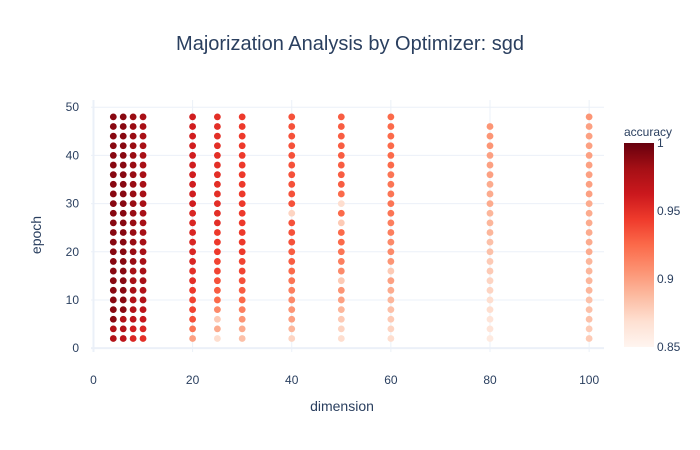 This screenshot has width=700, height=450. I want to click on x-axis-title: dimension, so click(342, 406).